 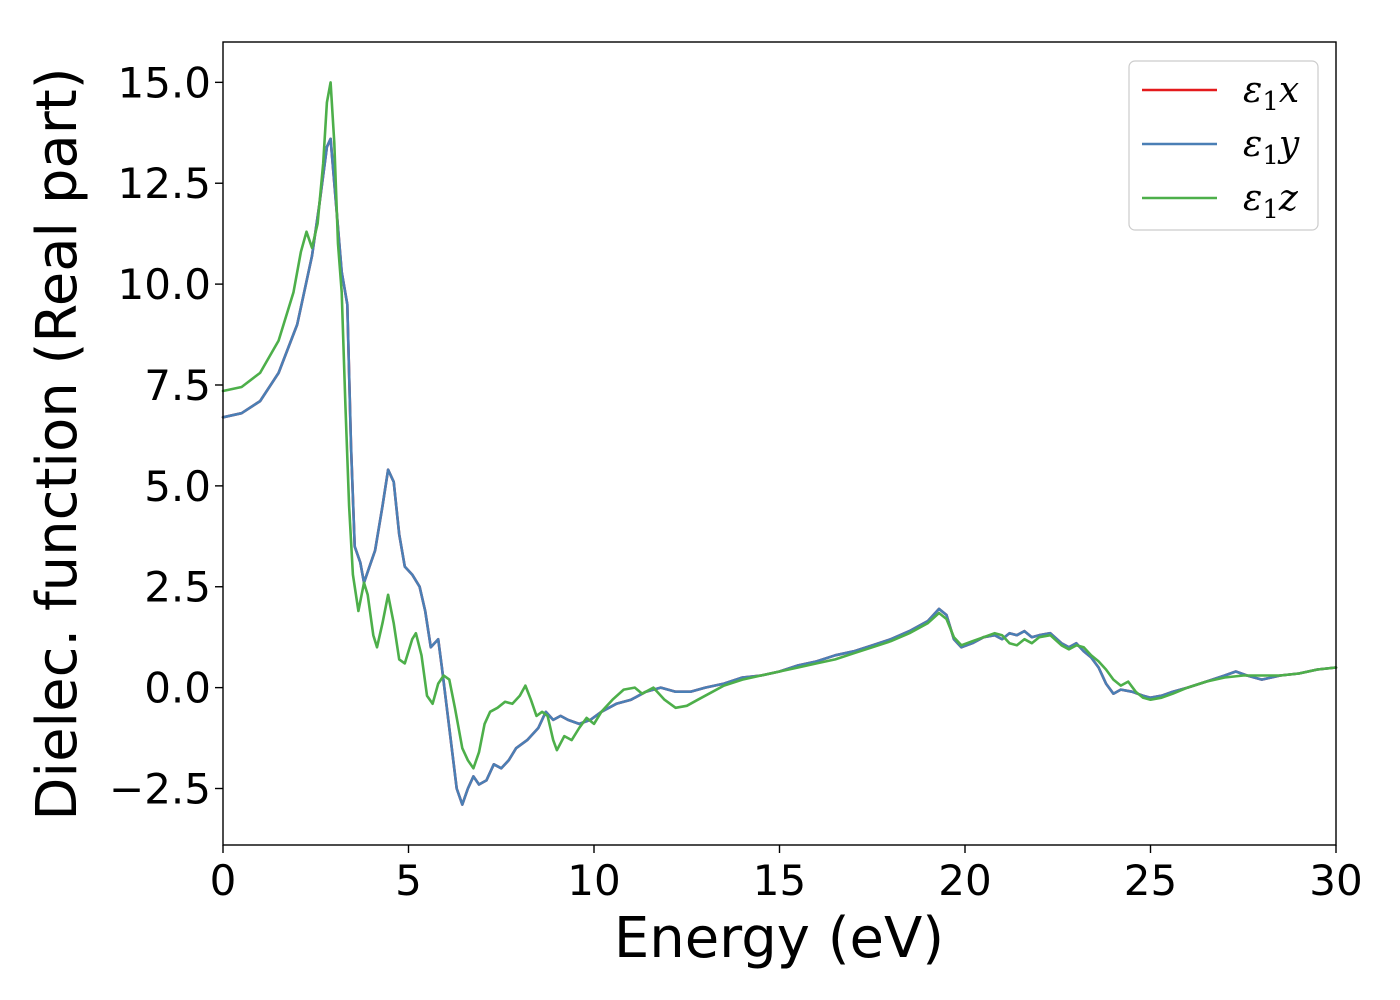 I want to click on legend-box, so click(x=1223, y=145).